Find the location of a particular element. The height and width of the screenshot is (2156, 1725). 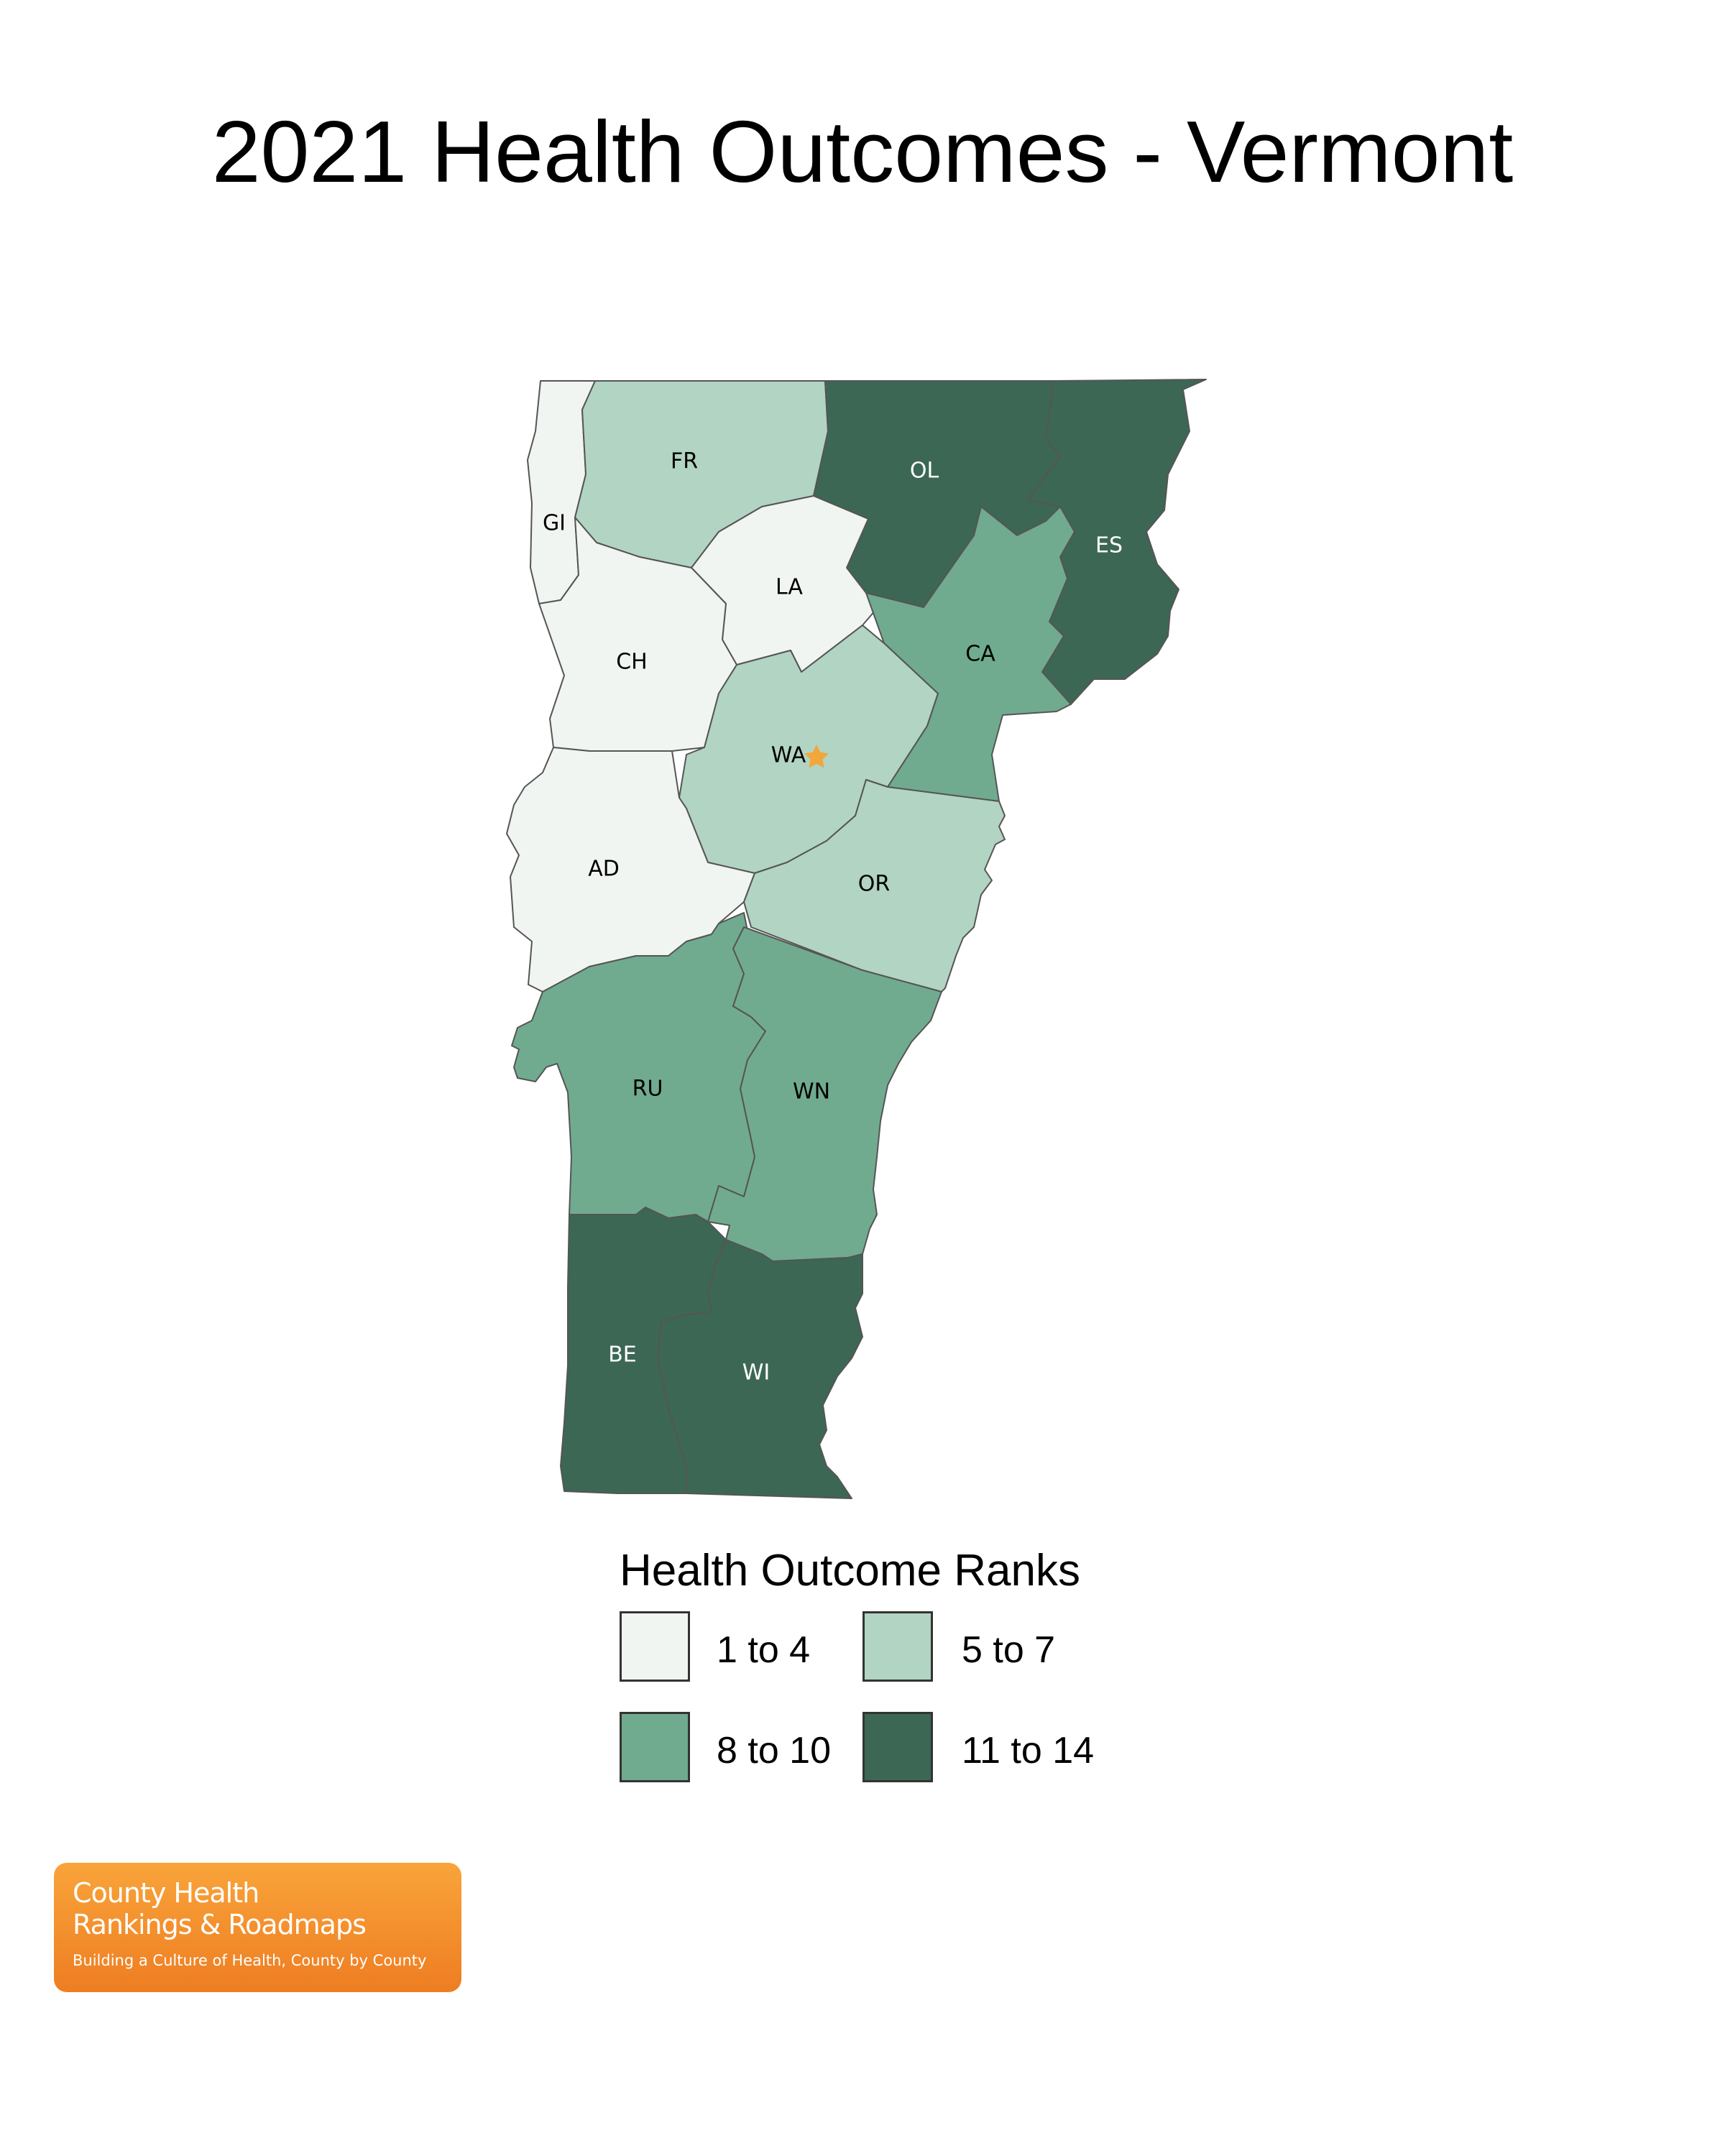

legend-label-1: 1 to 4 is located at coordinates (764, 1650).